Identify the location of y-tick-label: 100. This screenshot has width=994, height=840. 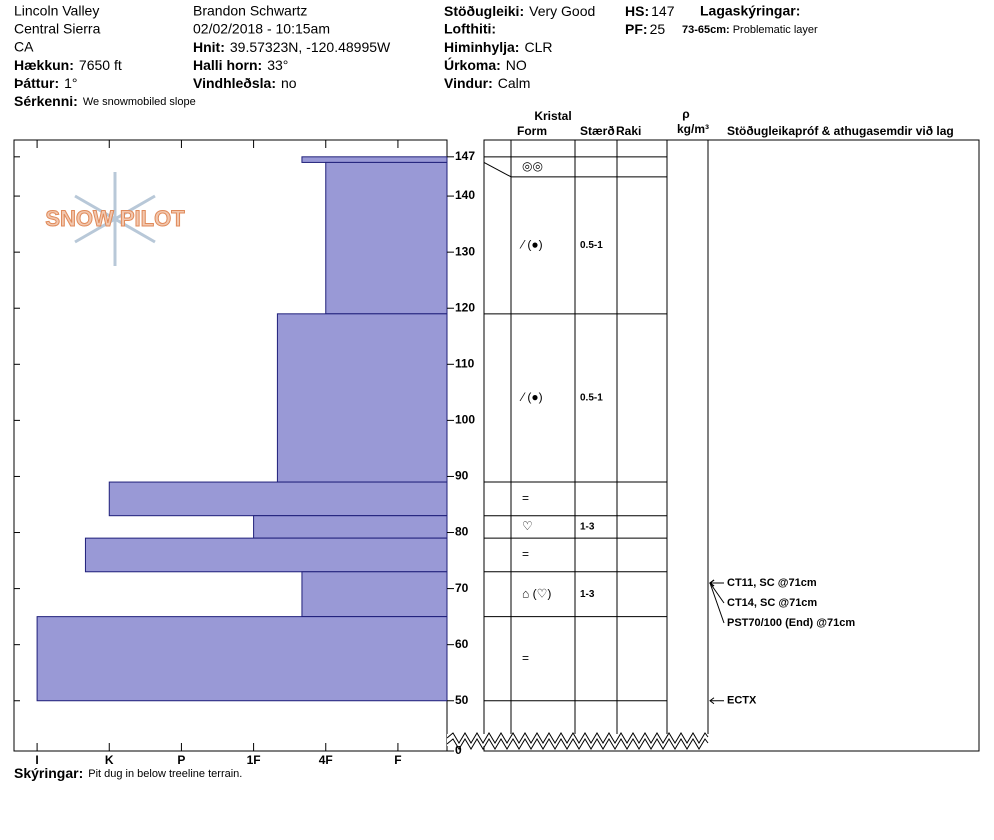
(465, 420).